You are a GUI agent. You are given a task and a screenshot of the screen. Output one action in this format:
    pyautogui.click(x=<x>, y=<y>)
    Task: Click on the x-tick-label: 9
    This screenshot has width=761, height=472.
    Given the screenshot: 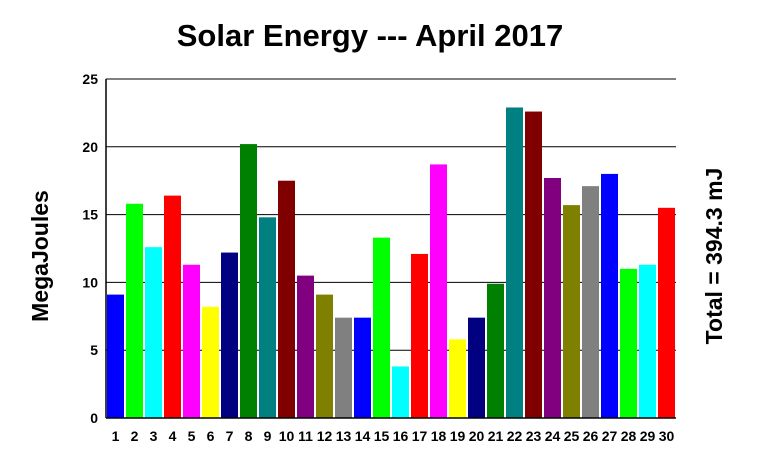 What is the action you would take?
    pyautogui.click(x=268, y=436)
    